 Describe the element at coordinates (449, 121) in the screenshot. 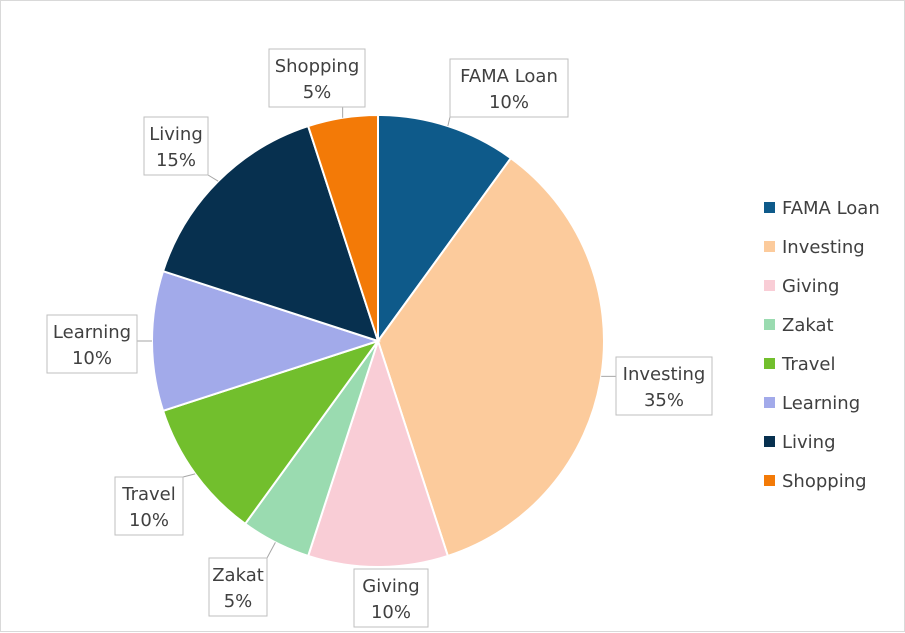

I see `leader-line-fama-loan` at that location.